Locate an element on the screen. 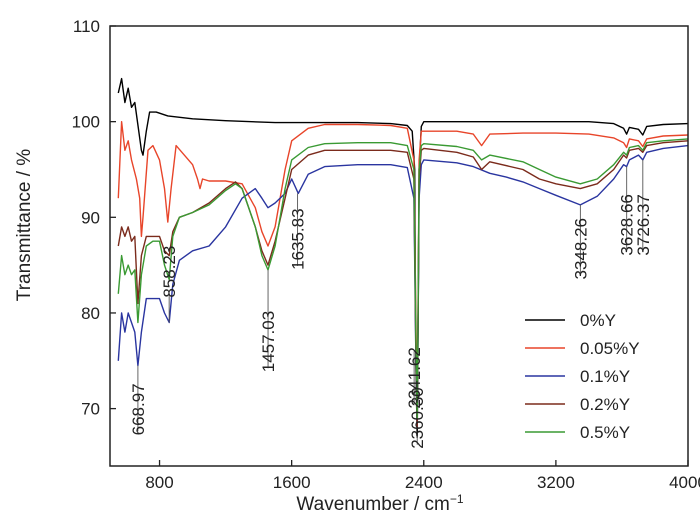 The image size is (700, 530). legend-label: 0.1%Y is located at coordinates (605, 376).